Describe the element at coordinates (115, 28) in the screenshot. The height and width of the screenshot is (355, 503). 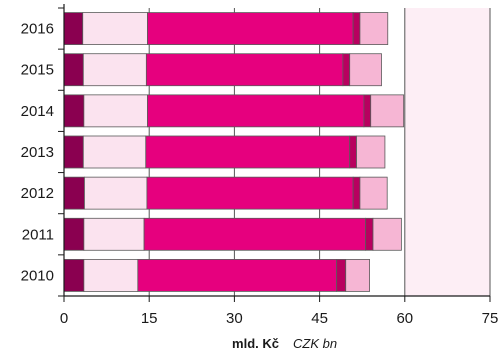
I see `bar-segment-2016-s2` at that location.